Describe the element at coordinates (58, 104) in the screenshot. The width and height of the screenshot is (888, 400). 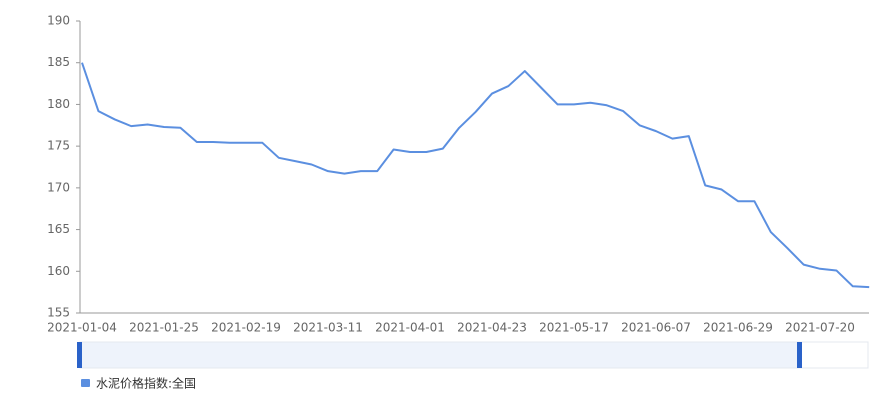
I see `y-tick-label: 180` at that location.